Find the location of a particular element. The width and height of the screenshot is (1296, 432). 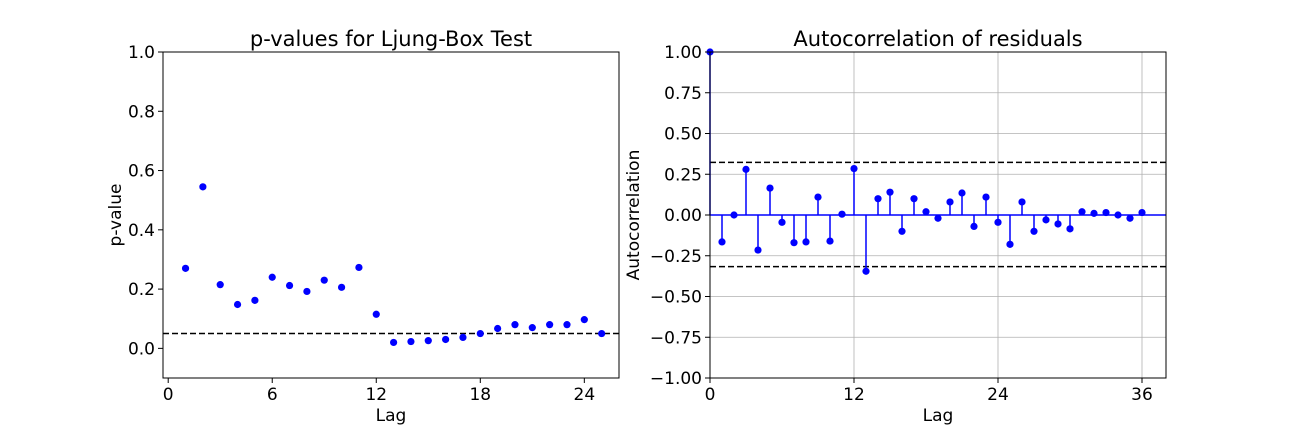

acf-y-tick-label-4: 0.00 is located at coordinates (683, 216).